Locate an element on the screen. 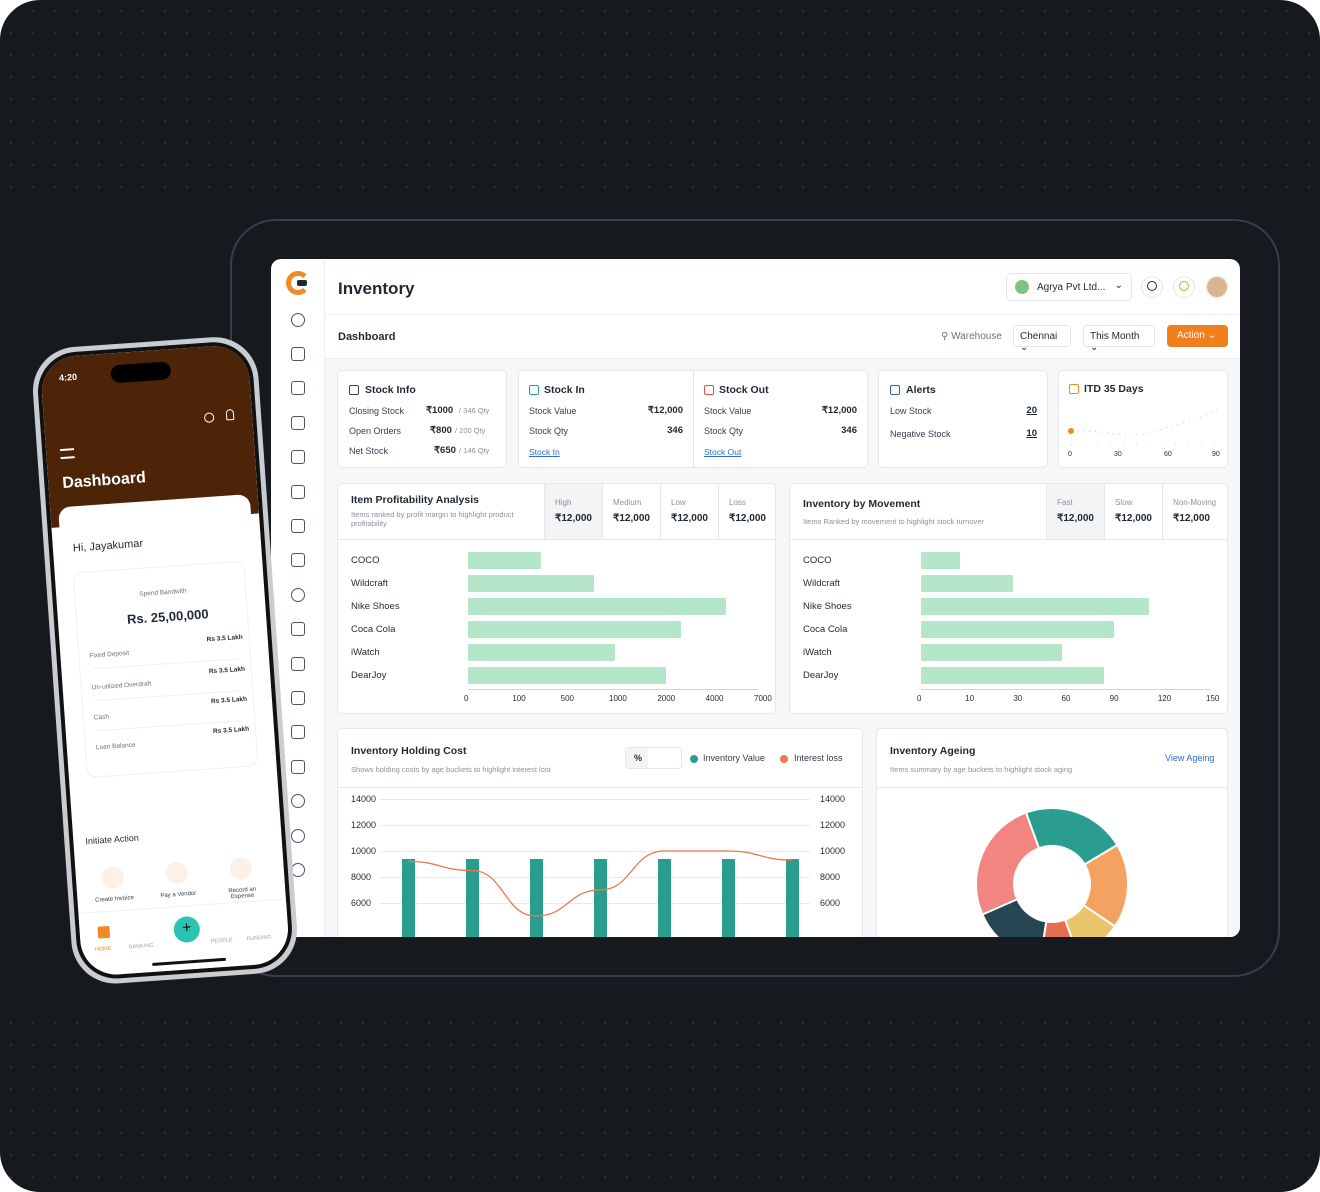  stock-in-icon is located at coordinates (534, 390).